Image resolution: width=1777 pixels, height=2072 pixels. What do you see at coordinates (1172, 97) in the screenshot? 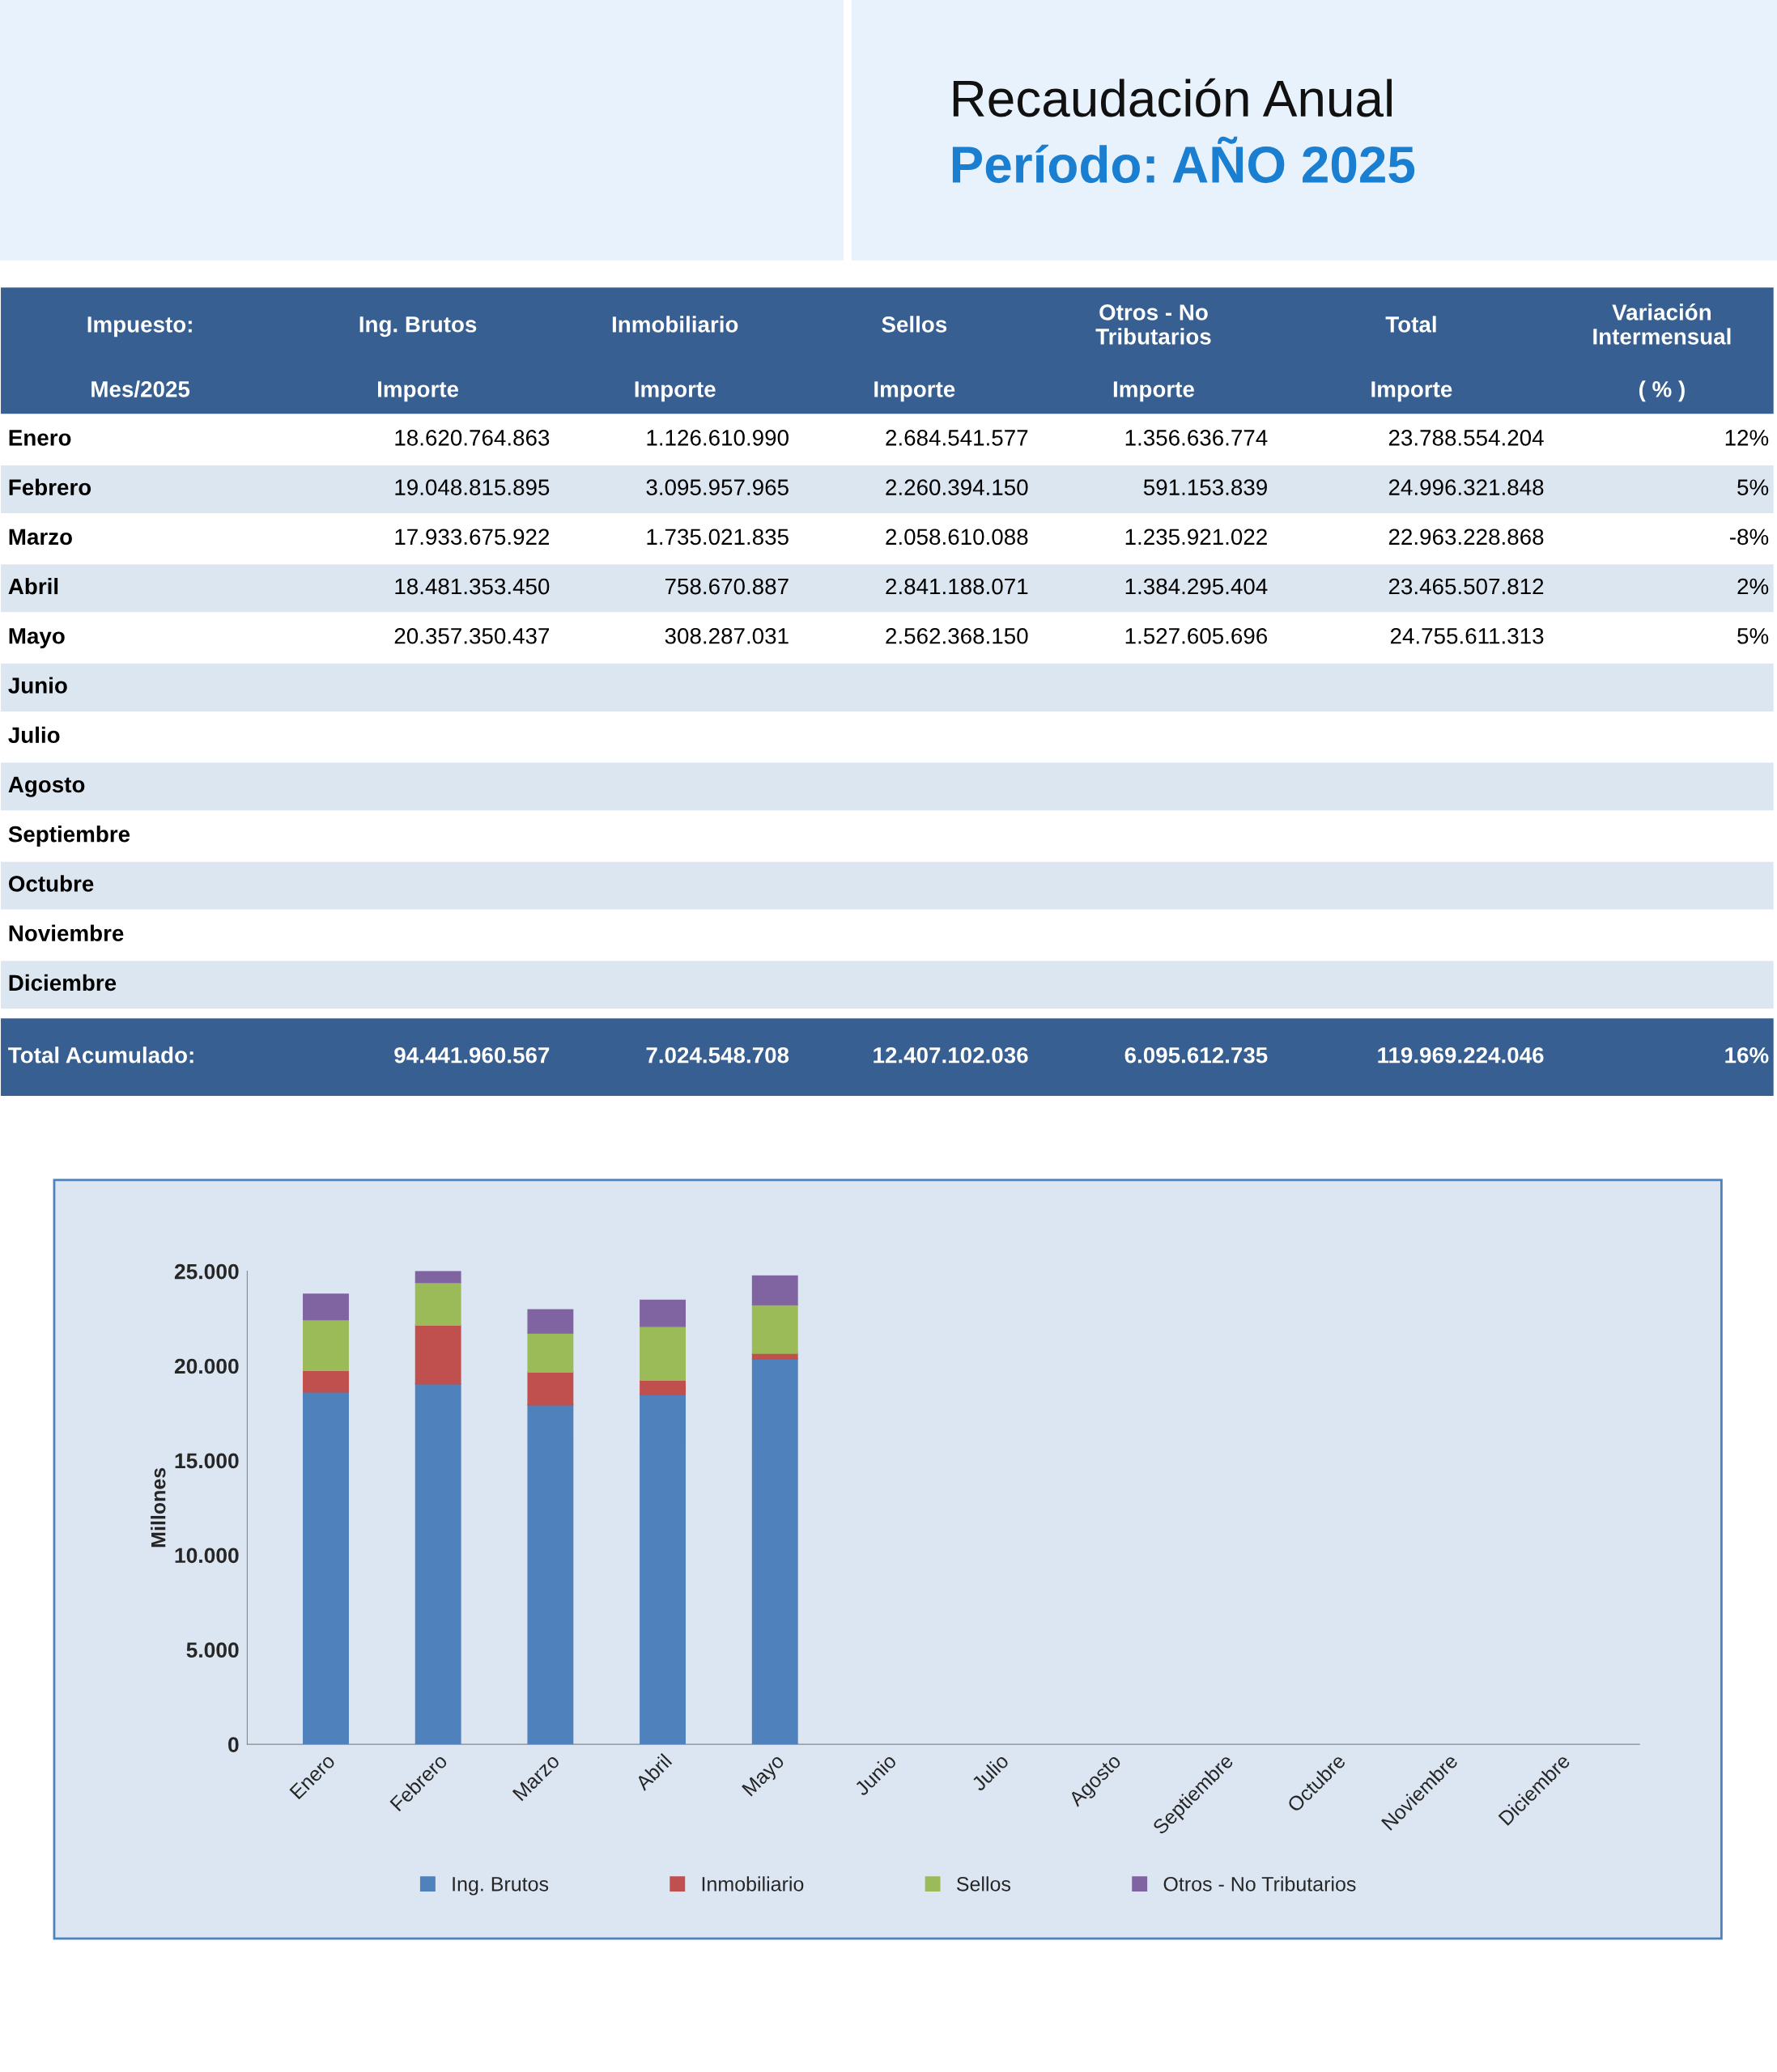
I see `text: Recaudación Anual` at bounding box center [1172, 97].